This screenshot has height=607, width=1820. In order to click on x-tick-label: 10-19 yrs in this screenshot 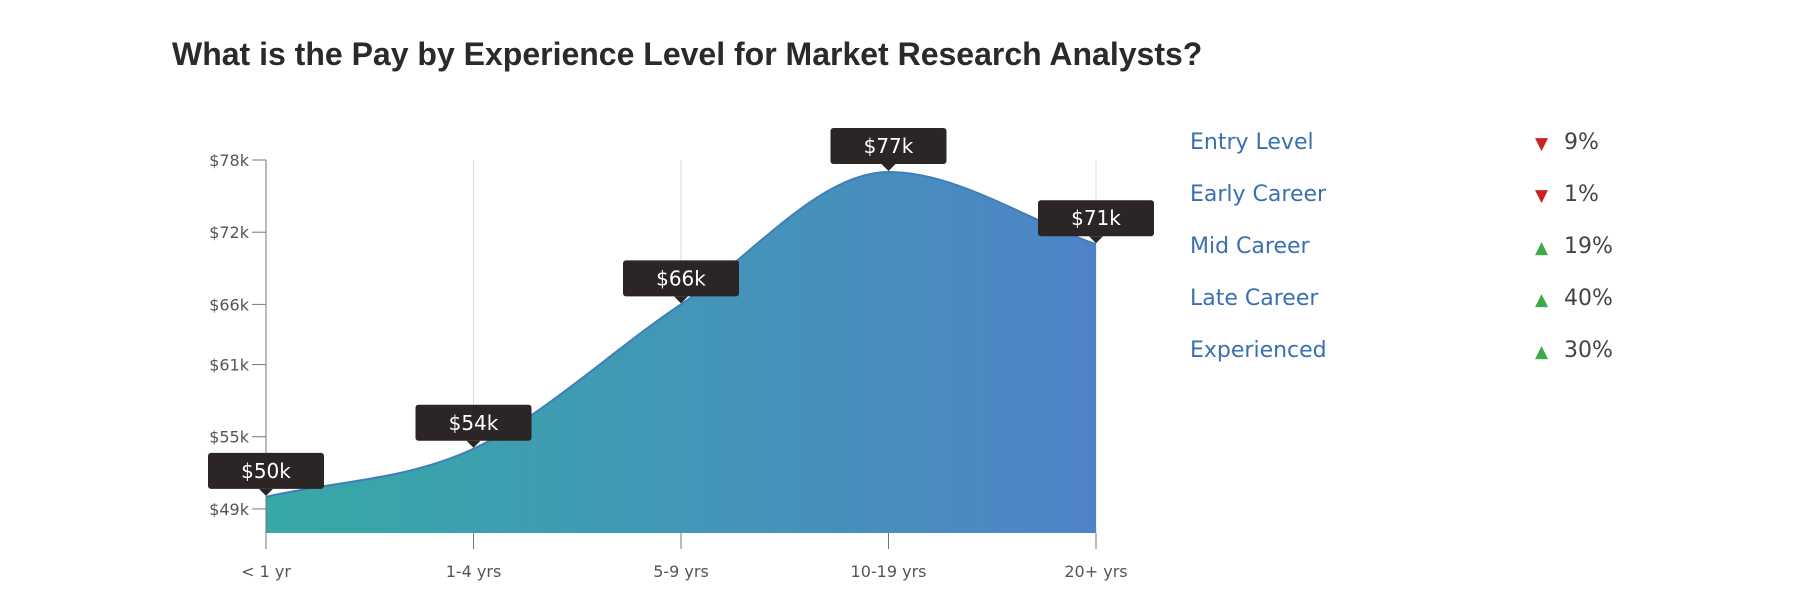, I will do `click(889, 571)`.